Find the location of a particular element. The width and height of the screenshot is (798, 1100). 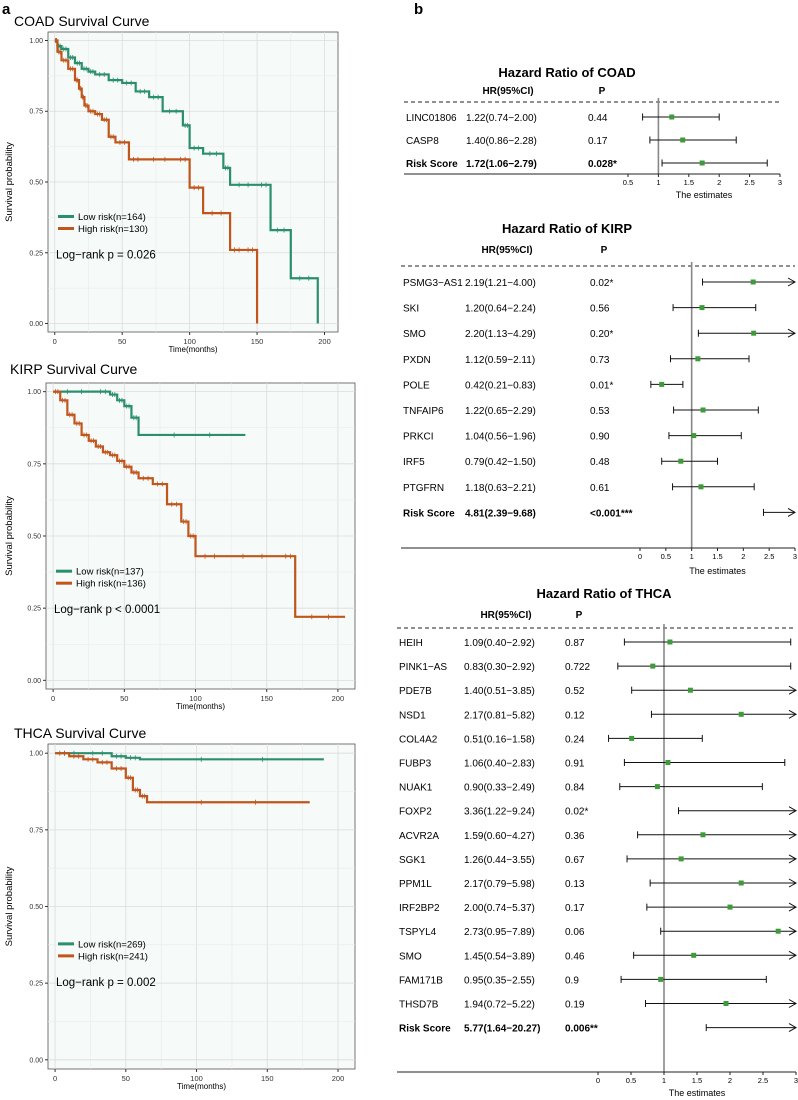

forest-row-p: 0.52 is located at coordinates (575, 691).